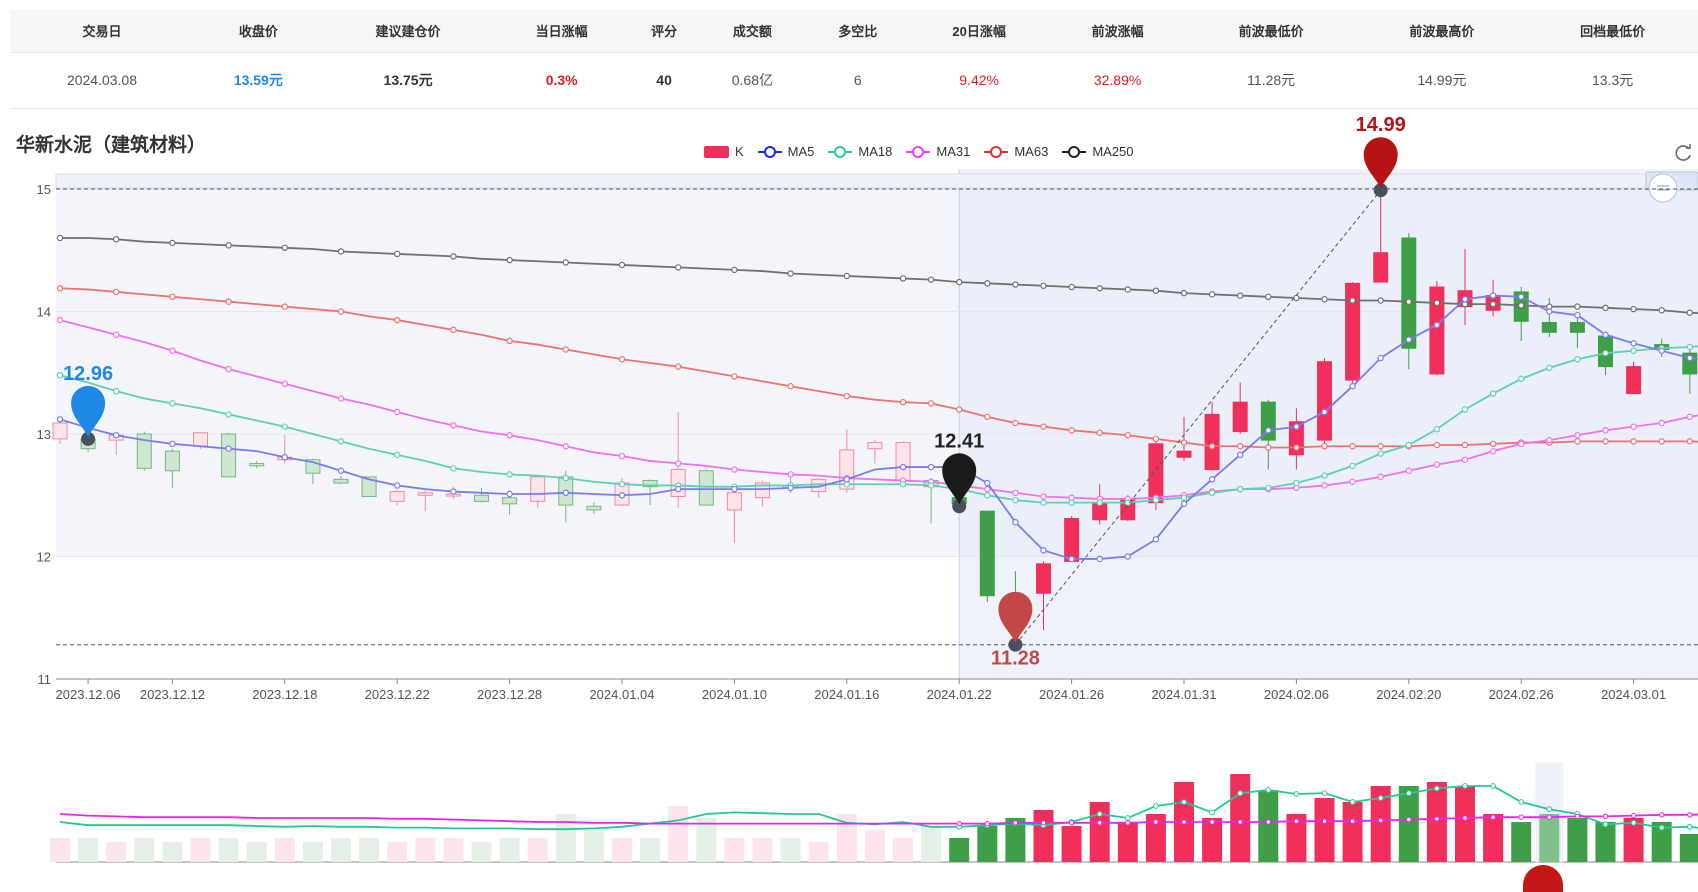  I want to click on x-tick-label: 2024.03.01, so click(1633, 694).